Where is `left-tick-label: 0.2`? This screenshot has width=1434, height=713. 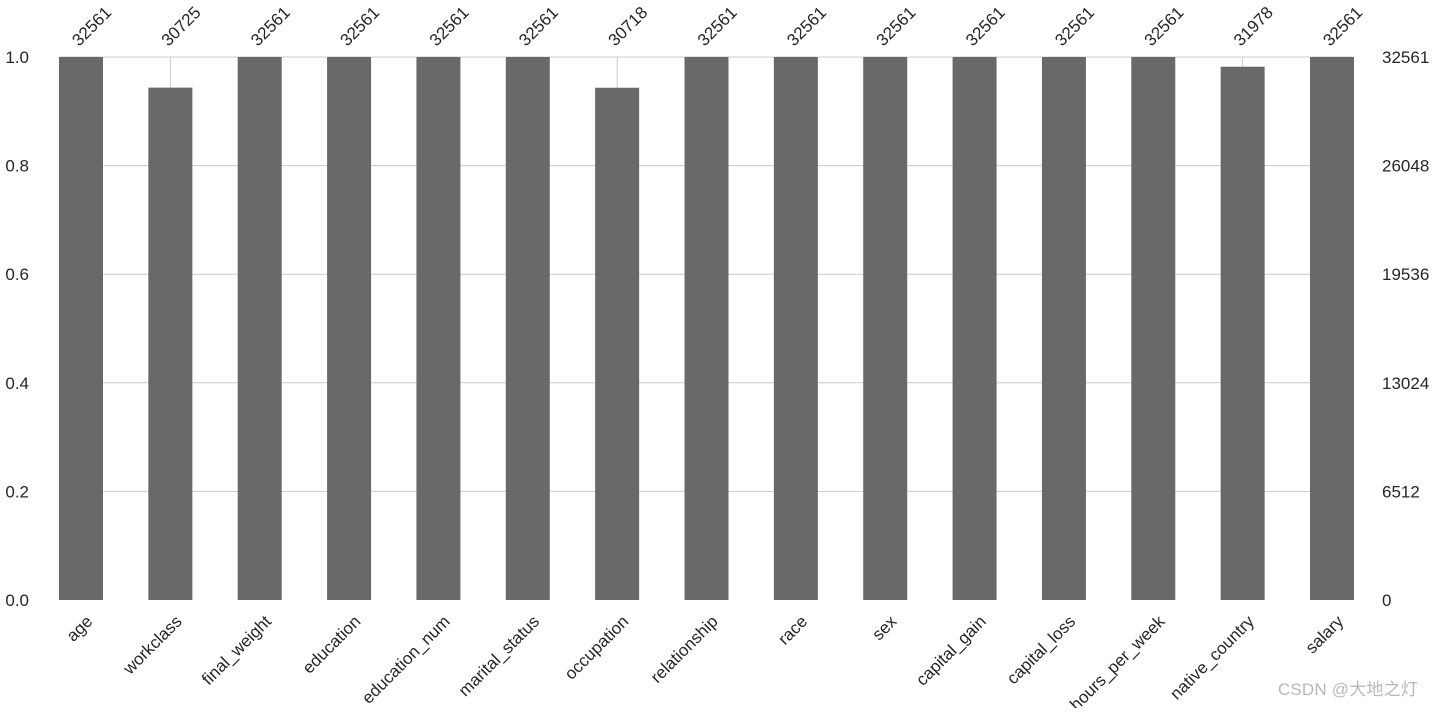
left-tick-label: 0.2 is located at coordinates (17, 491).